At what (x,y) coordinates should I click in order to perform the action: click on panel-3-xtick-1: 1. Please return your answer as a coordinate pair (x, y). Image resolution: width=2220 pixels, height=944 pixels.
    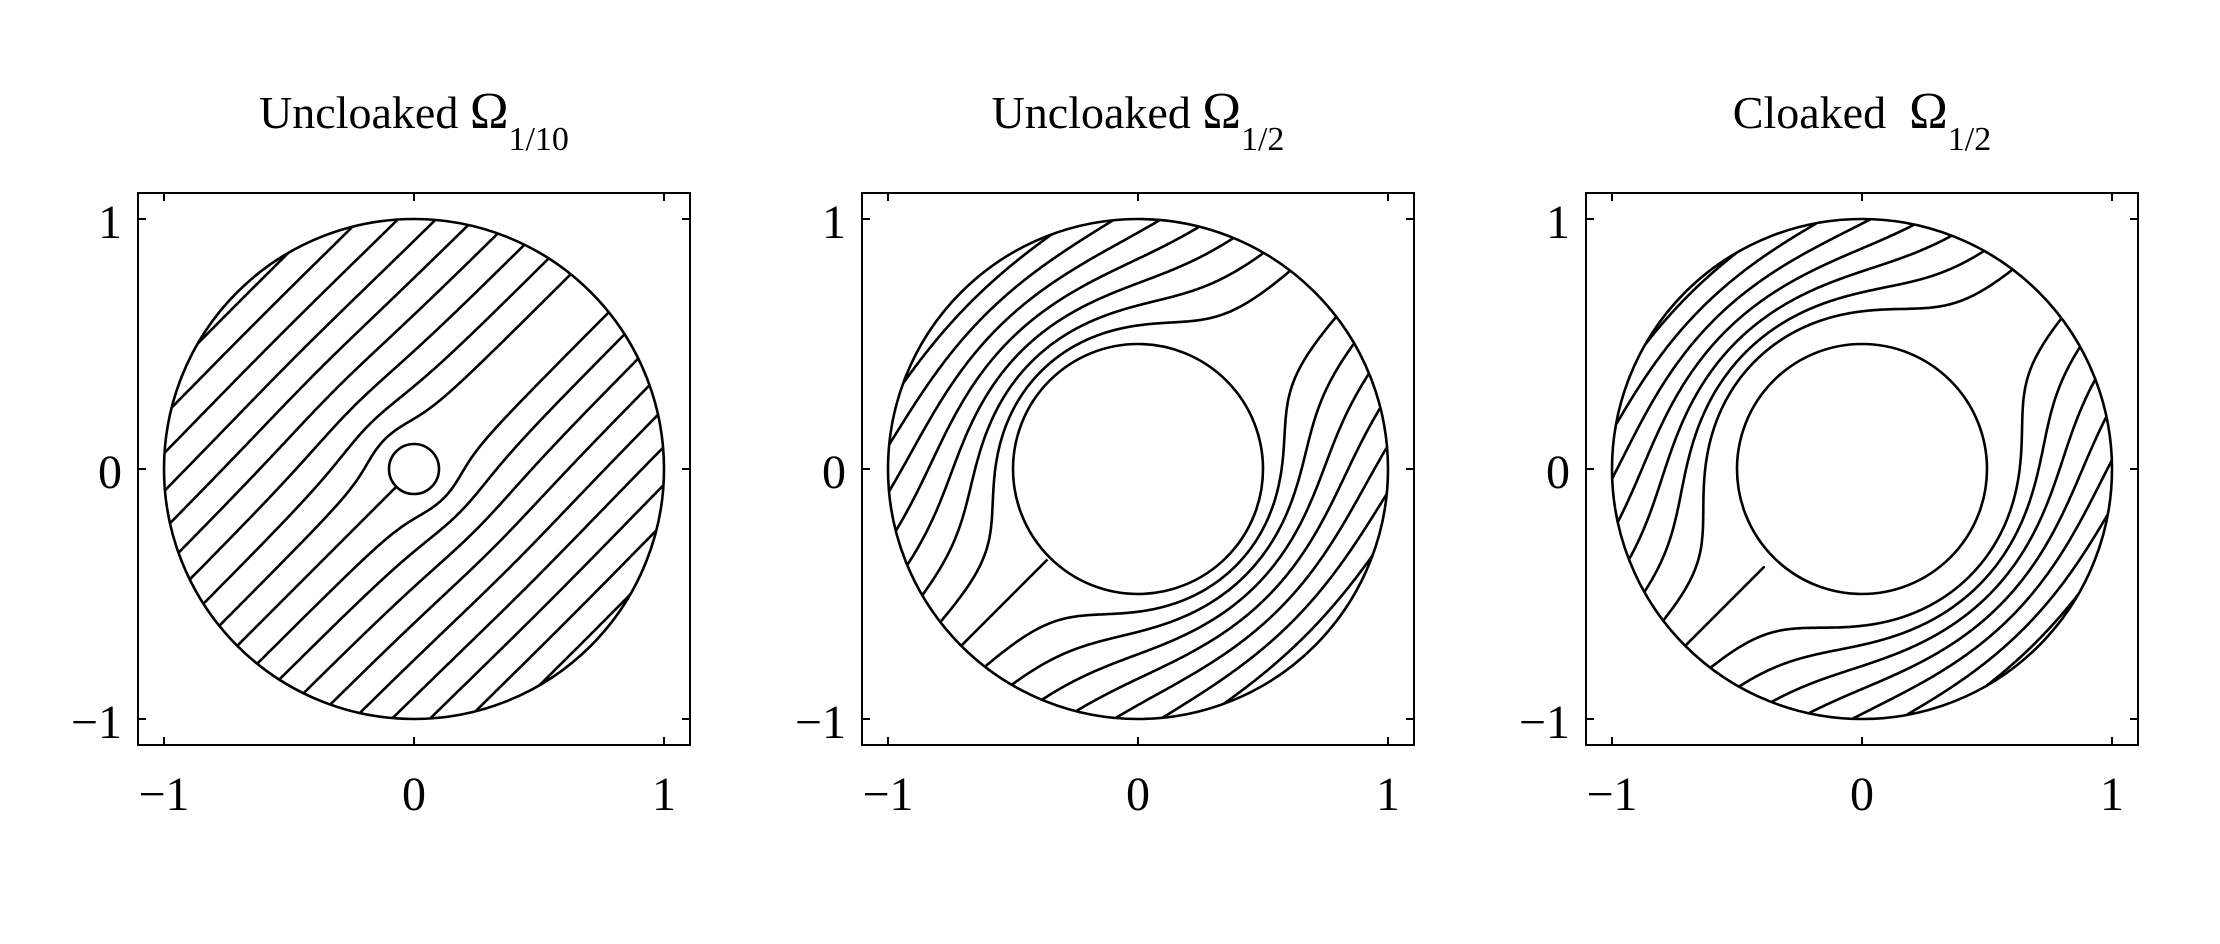
    Looking at the image, I should click on (2112, 794).